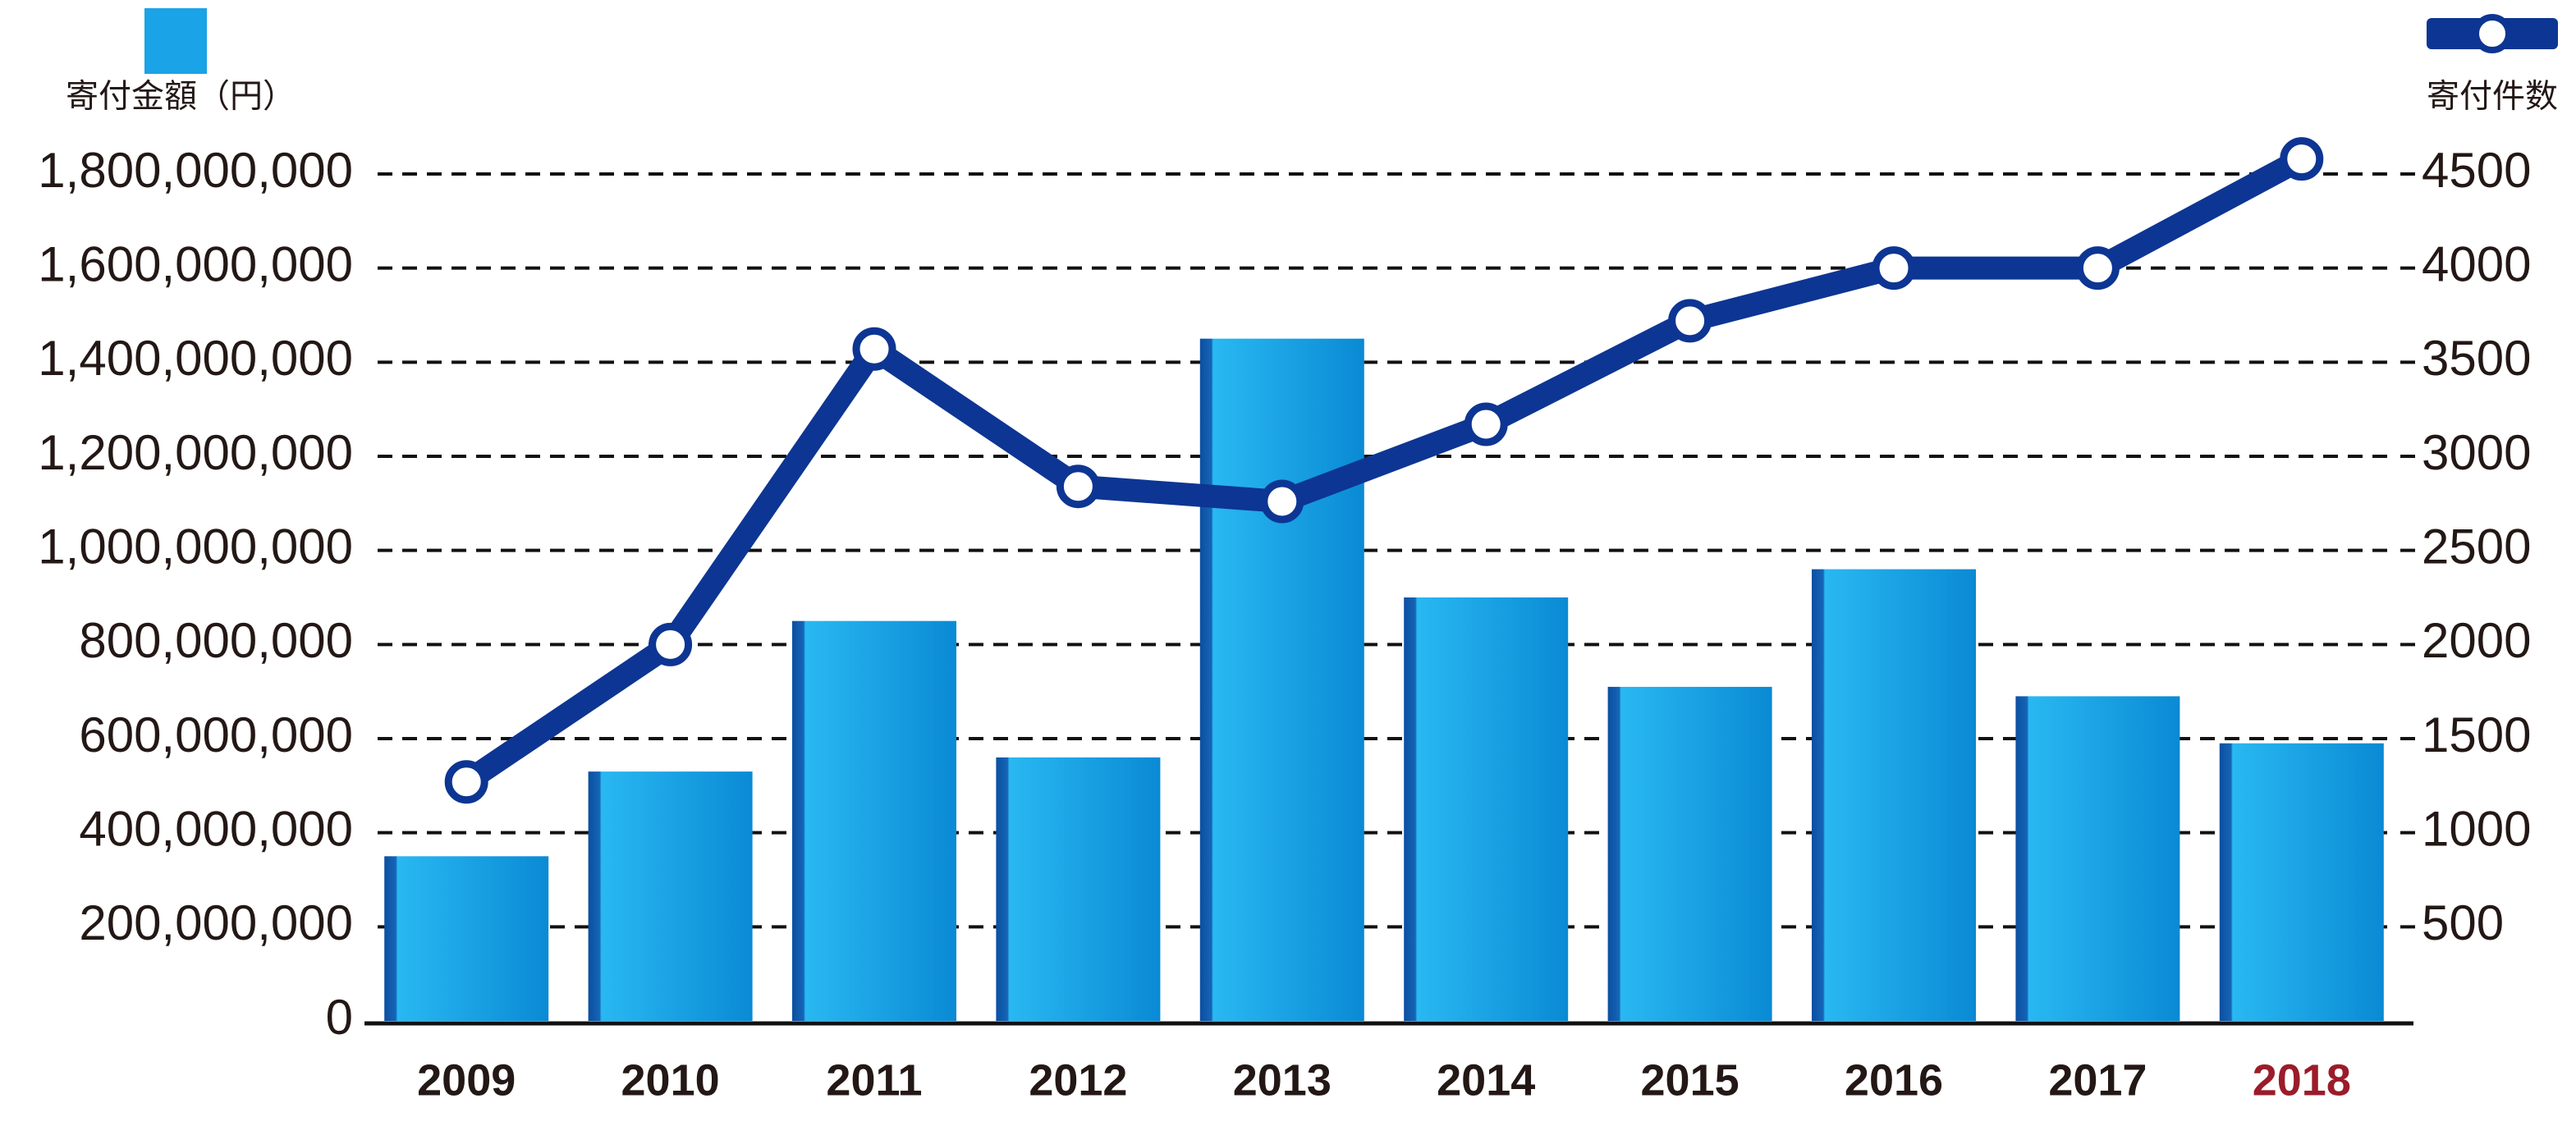 The image size is (2576, 1135). I want to click on y2-tick-label: 3500, so click(2476, 358).